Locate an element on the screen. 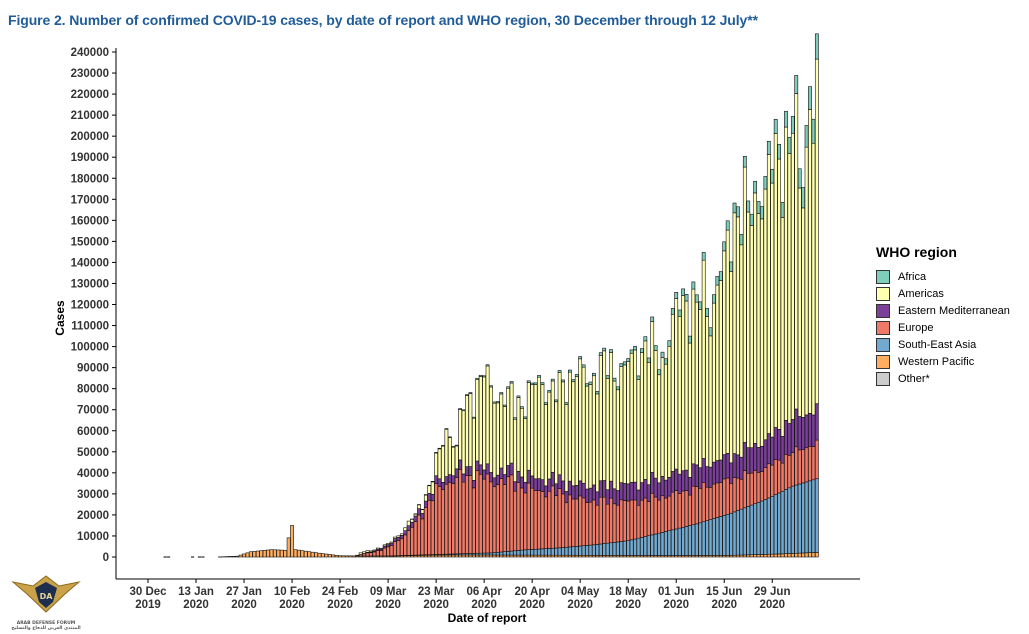 Image resolution: width=1029 pixels, height=634 pixels. y-tick-label: 100000 is located at coordinates (90, 348).